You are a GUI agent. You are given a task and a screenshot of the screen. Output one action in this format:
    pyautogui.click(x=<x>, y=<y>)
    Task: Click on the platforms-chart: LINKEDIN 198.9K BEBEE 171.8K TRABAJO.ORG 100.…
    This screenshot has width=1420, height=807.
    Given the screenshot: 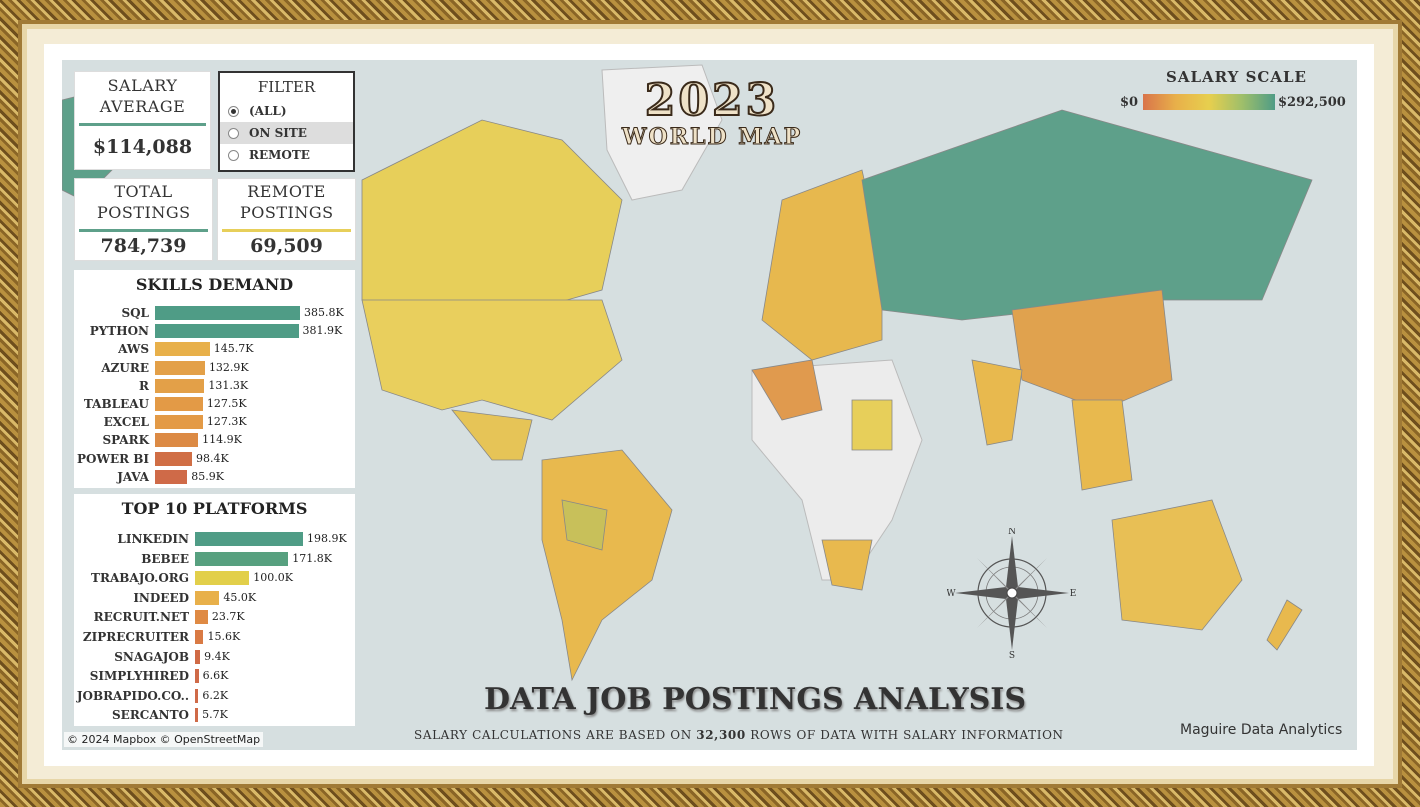 What is the action you would take?
    pyautogui.click(x=214, y=628)
    